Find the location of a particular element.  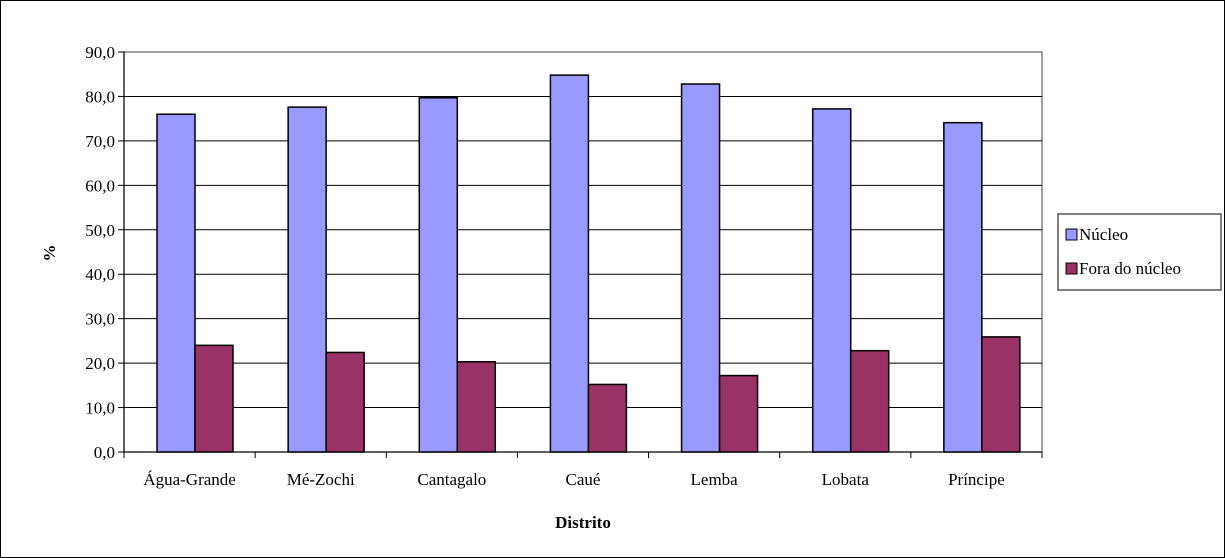

legend-box is located at coordinates (1139, 252).